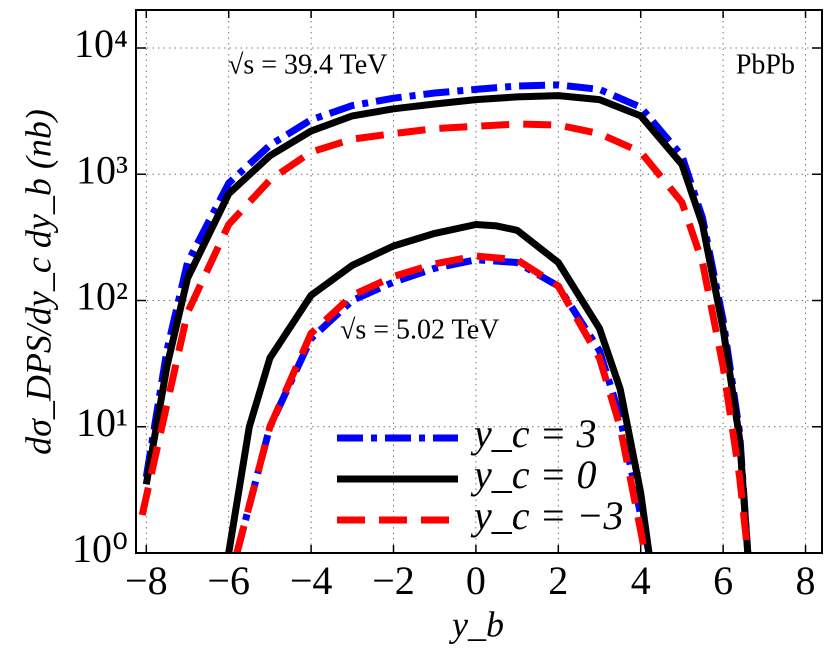 The width and height of the screenshot is (830, 650). I want to click on y-tick-label: 10⁴, so click(101, 43).